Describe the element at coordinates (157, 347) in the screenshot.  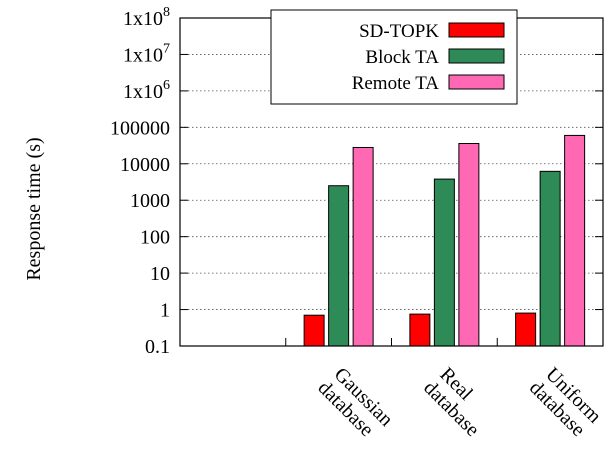
I see `y-tick-label: 0.1` at that location.